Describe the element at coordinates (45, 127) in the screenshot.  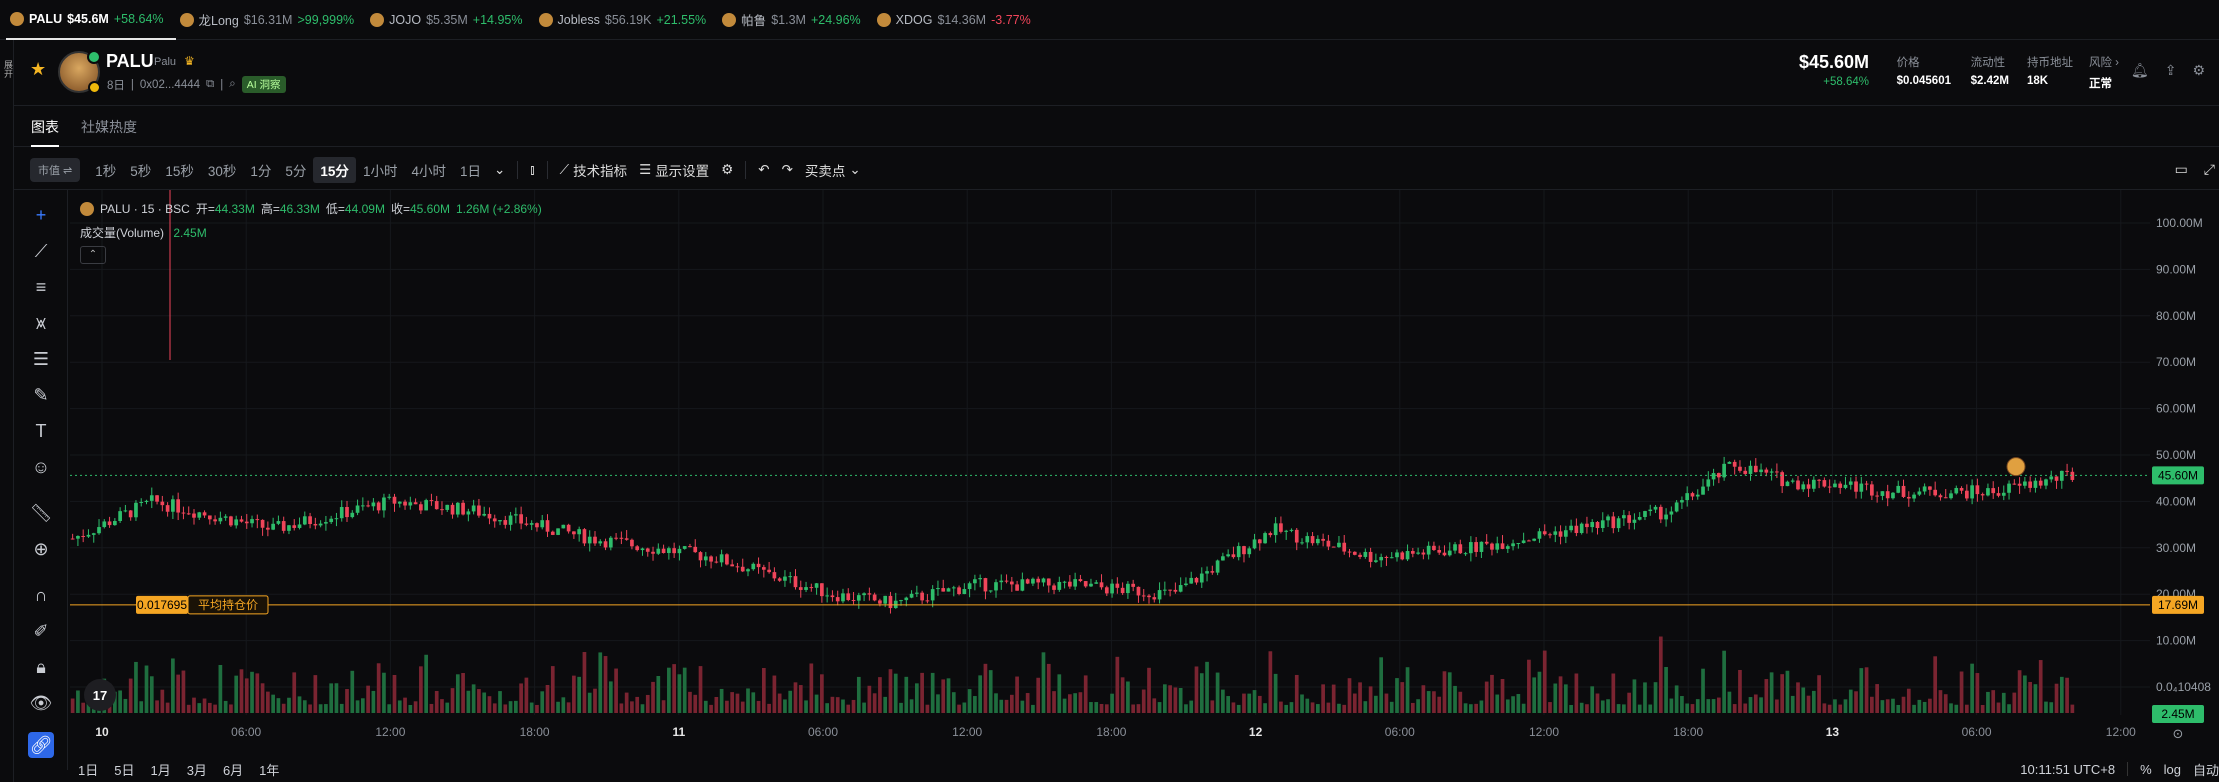
I see `tab-chart: 图表` at that location.